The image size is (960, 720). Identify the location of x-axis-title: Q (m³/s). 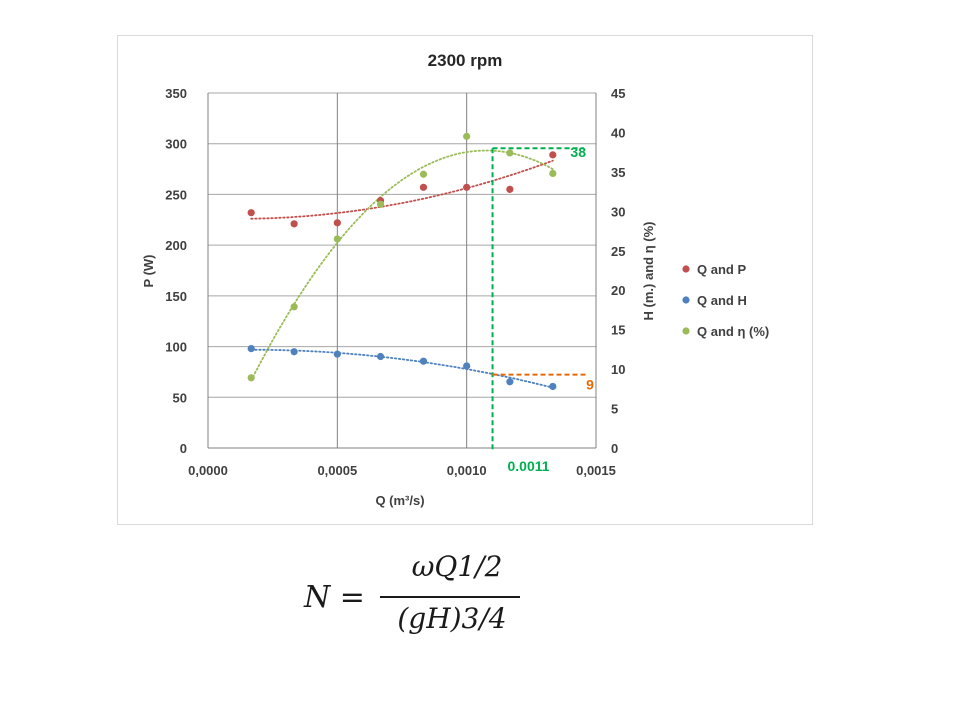
(399, 500).